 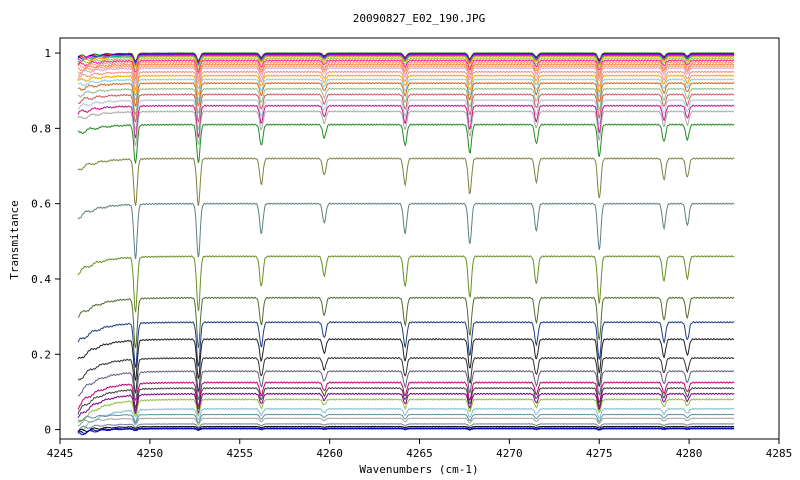 I want to click on x-tick-label: 4245, so click(x=60, y=453).